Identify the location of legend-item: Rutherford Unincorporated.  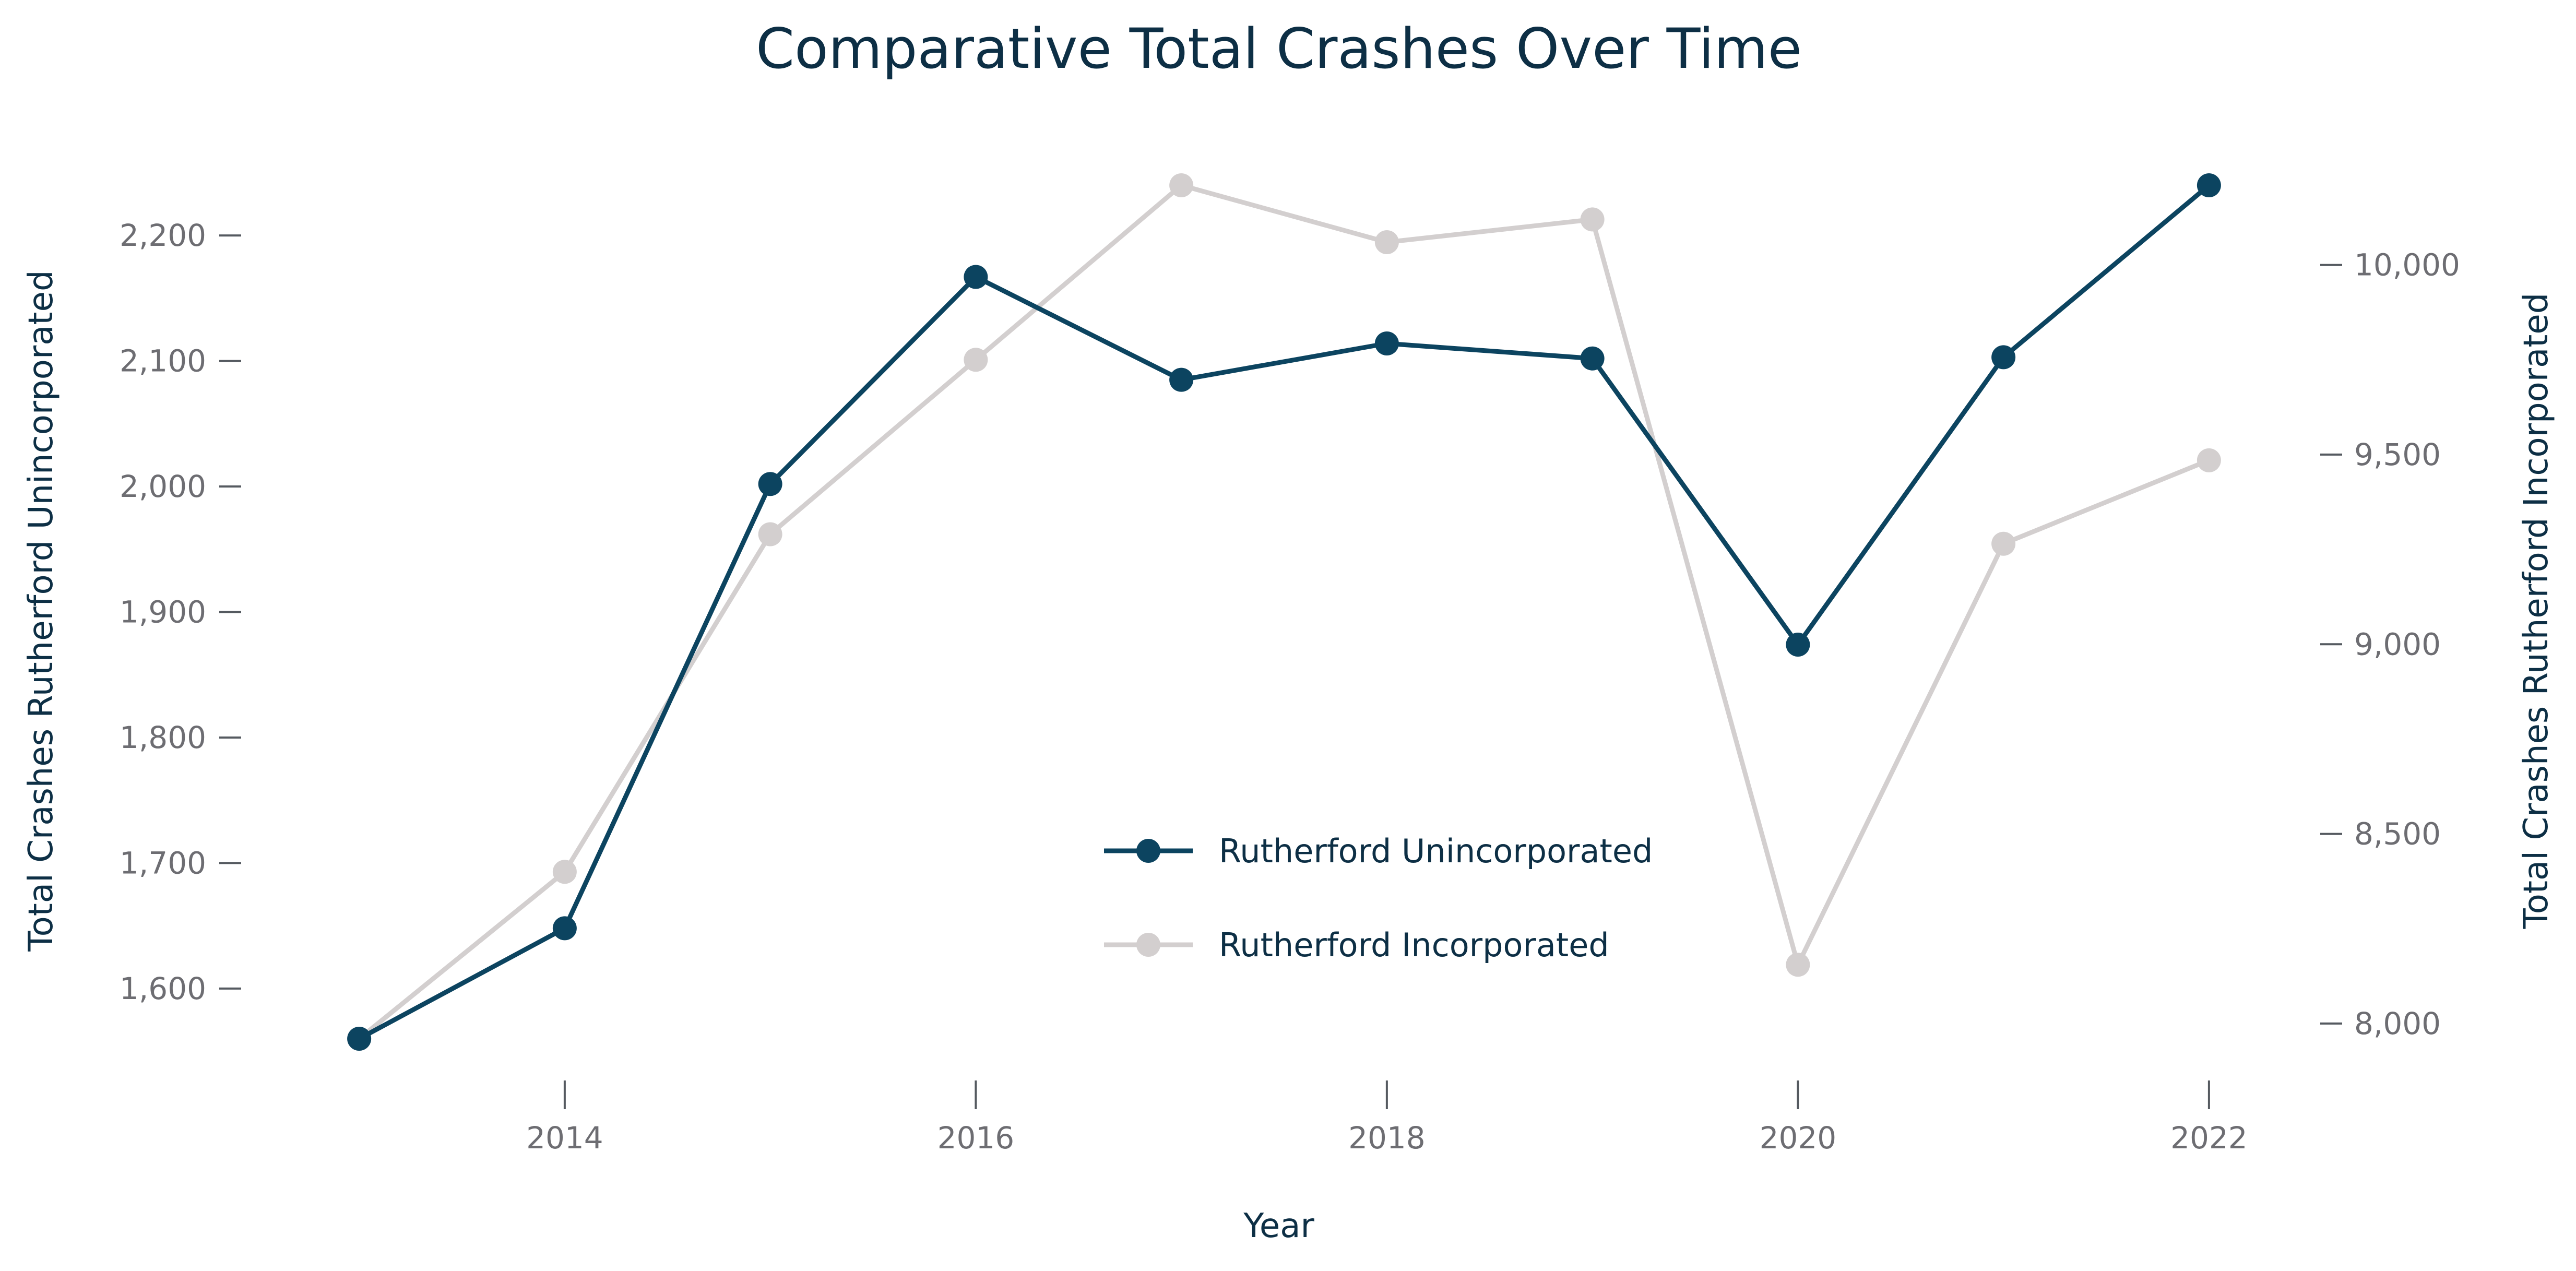
(1378, 851).